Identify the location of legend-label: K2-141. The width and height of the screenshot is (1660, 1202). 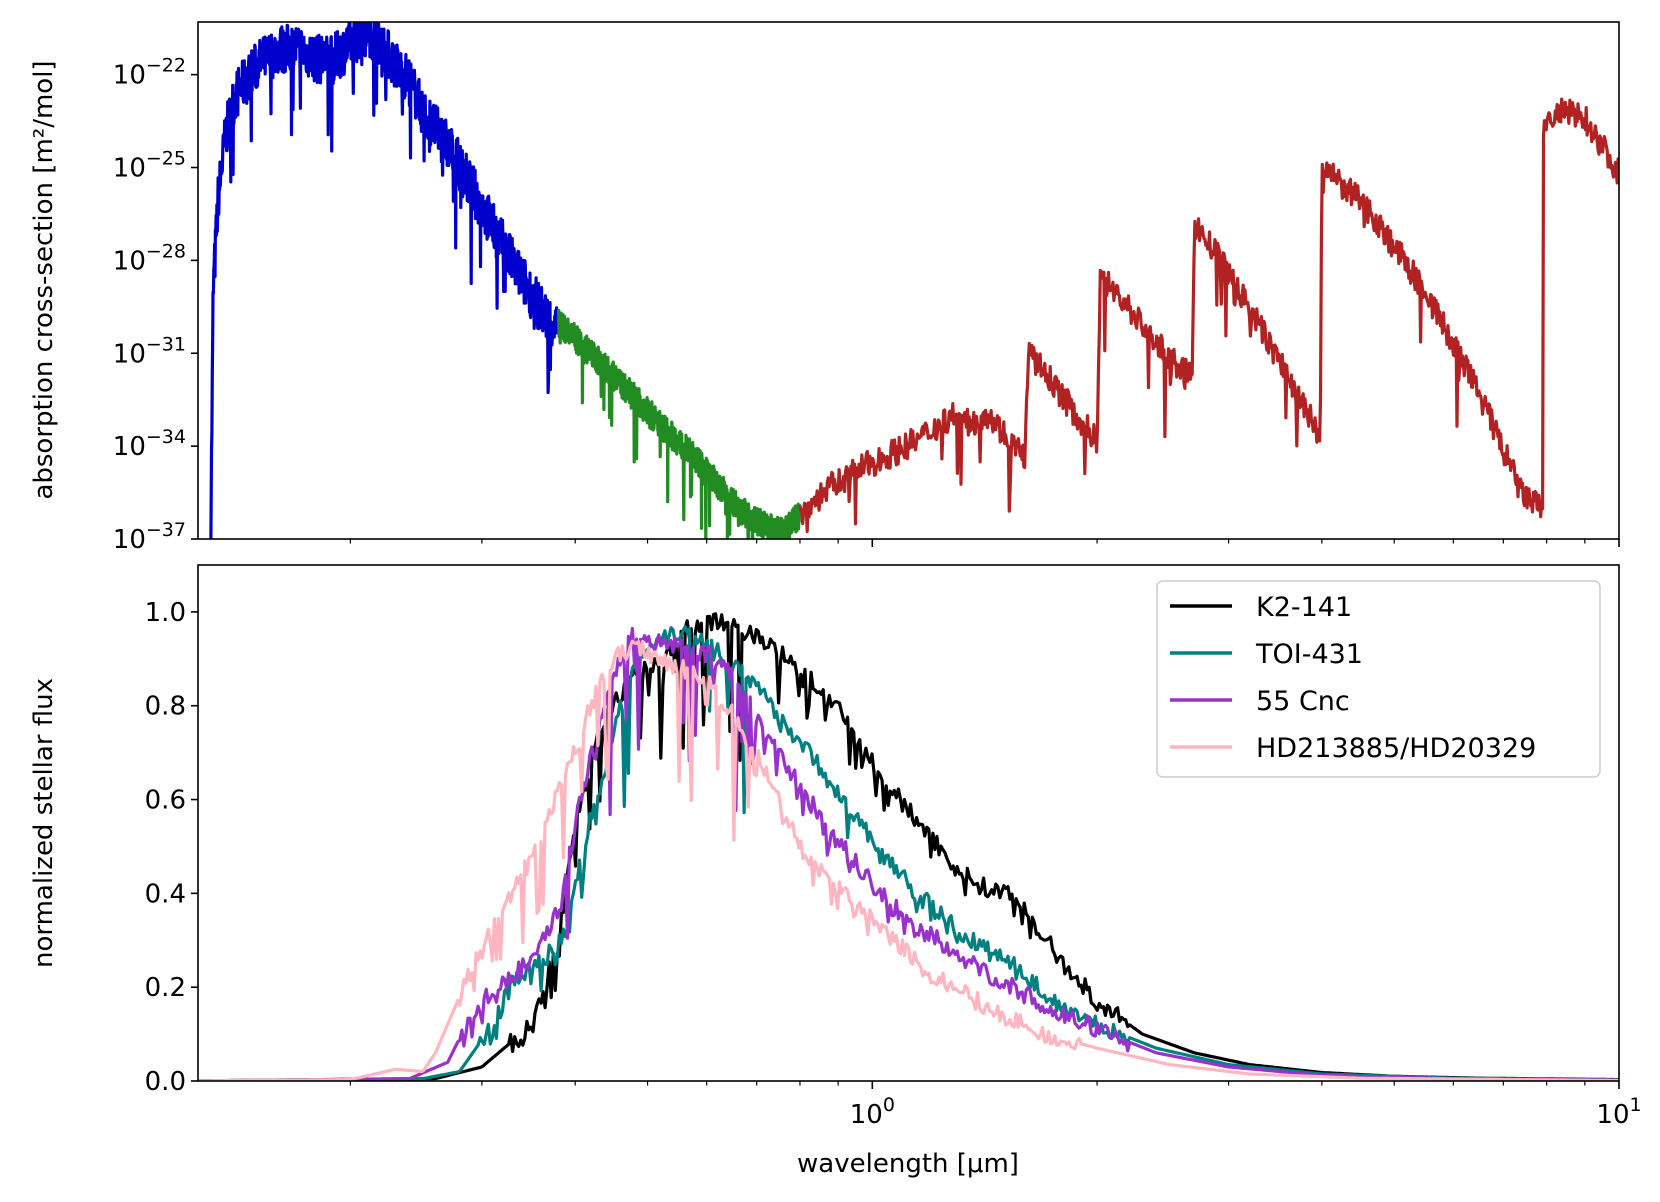
(1304, 607).